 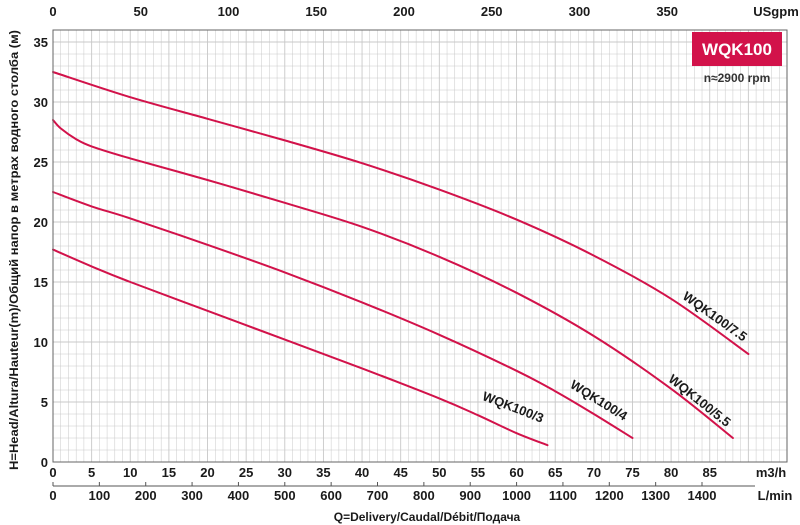 What do you see at coordinates (439, 472) in the screenshot?
I see `x-tick-label: 50` at bounding box center [439, 472].